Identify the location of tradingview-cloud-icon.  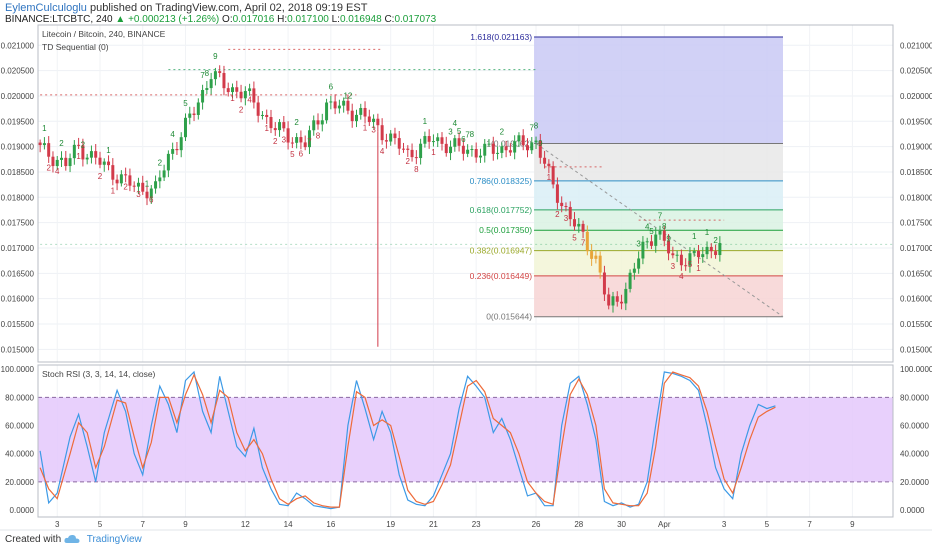
(72, 538).